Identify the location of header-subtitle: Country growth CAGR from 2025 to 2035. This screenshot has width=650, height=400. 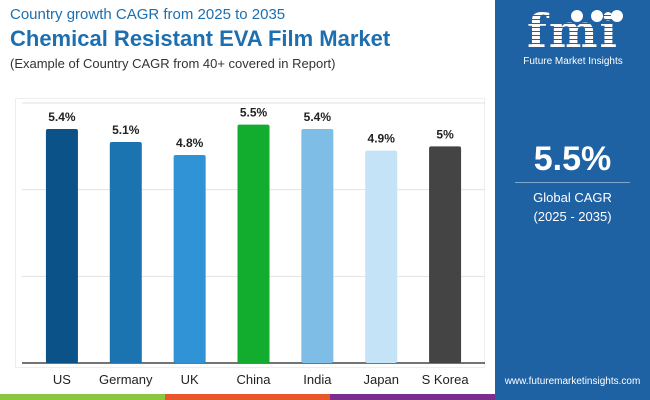
(148, 14).